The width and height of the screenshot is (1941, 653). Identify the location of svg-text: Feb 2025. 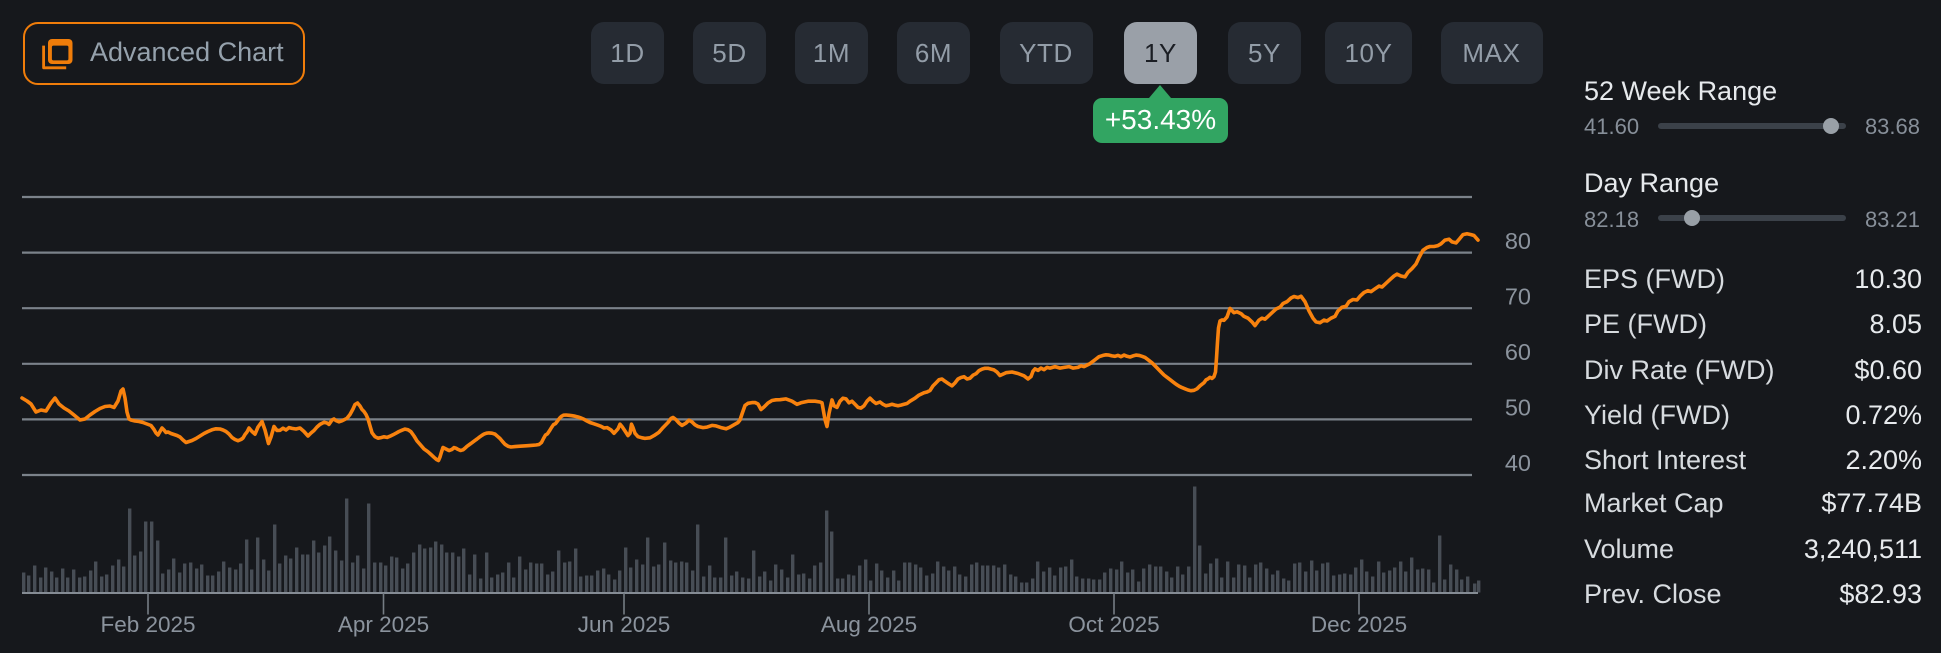
(147, 624).